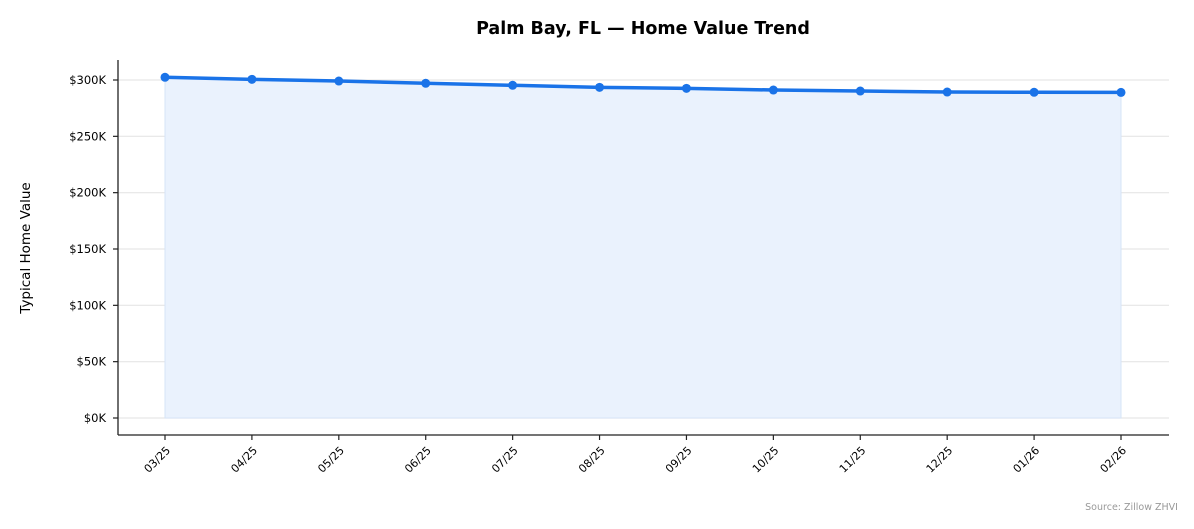 This screenshot has width=1194, height=529. What do you see at coordinates (158, 460) in the screenshot?
I see `x-tick-label: 03/25` at bounding box center [158, 460].